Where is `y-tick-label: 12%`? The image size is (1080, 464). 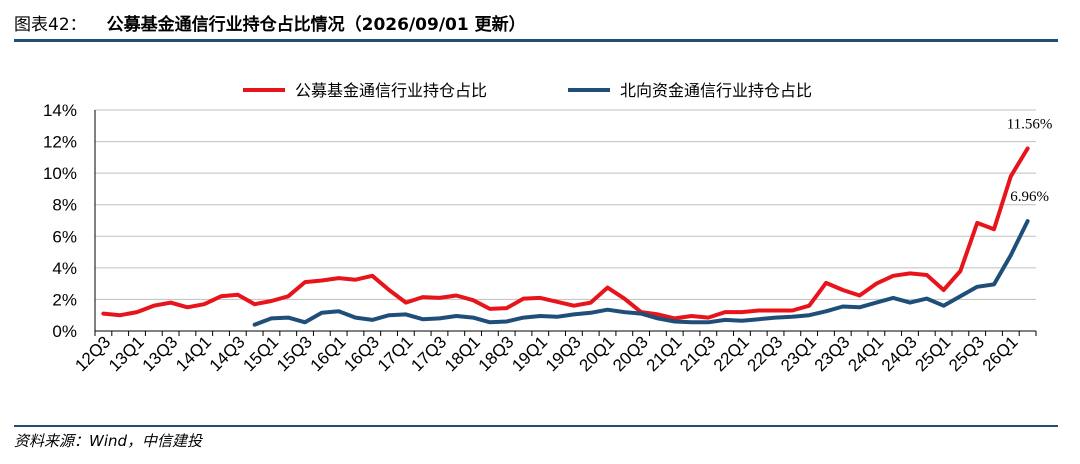 y-tick-label: 12% is located at coordinates (60, 142).